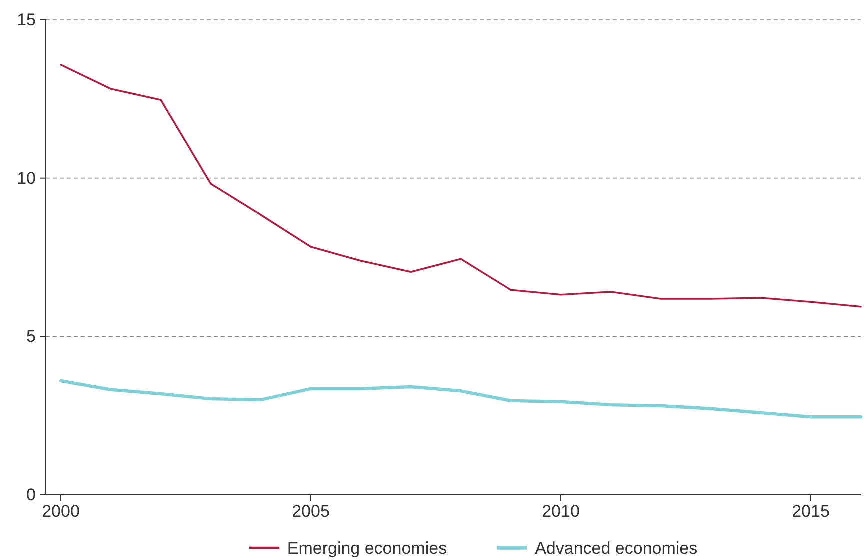 The image size is (866, 560). I want to click on legend-label: Emerging economies, so click(367, 548).